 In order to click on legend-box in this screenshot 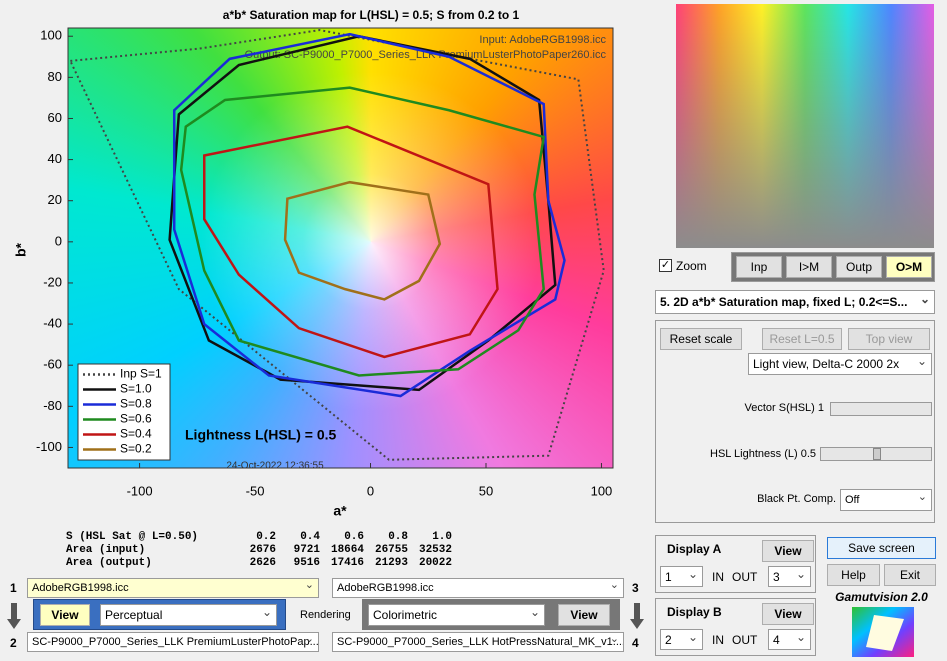, I will do `click(124, 412)`.